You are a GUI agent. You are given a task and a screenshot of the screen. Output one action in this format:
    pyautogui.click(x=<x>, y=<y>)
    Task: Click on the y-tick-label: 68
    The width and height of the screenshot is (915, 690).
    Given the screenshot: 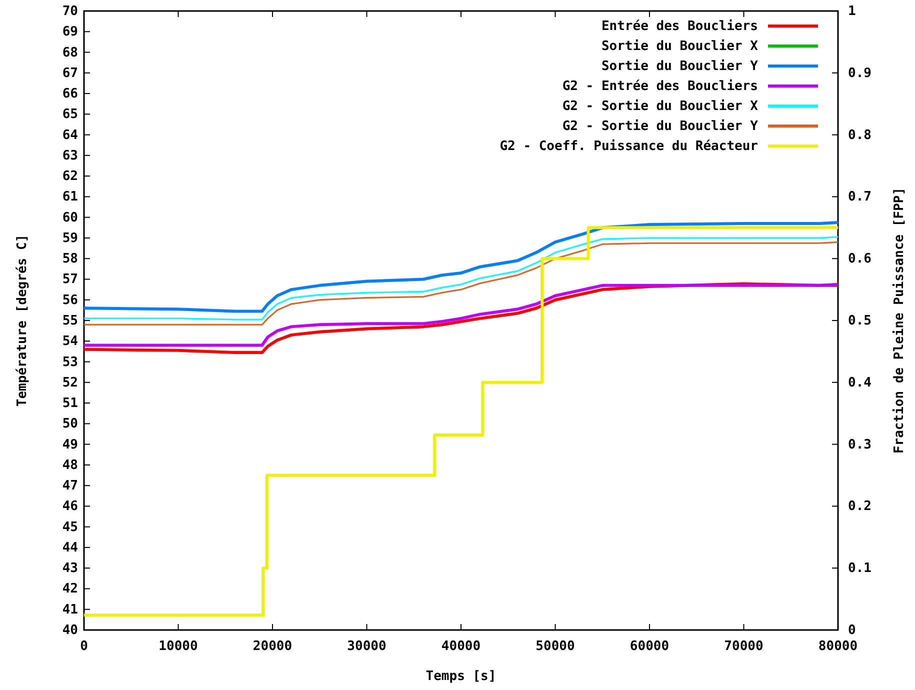 What is the action you would take?
    pyautogui.click(x=70, y=52)
    